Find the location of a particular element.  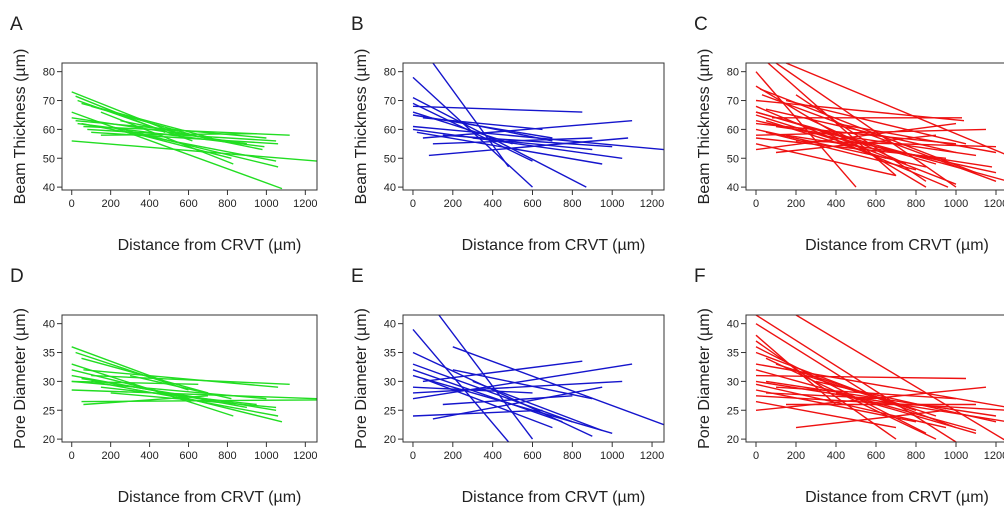

panel-letter: C is located at coordinates (701, 24).